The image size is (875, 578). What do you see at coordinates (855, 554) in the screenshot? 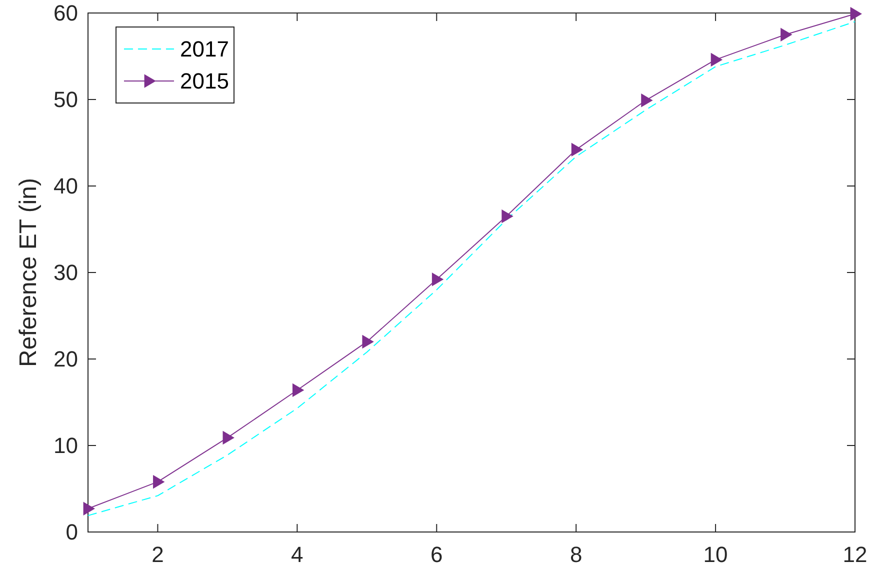
I see `x-tick-label: 12` at bounding box center [855, 554].